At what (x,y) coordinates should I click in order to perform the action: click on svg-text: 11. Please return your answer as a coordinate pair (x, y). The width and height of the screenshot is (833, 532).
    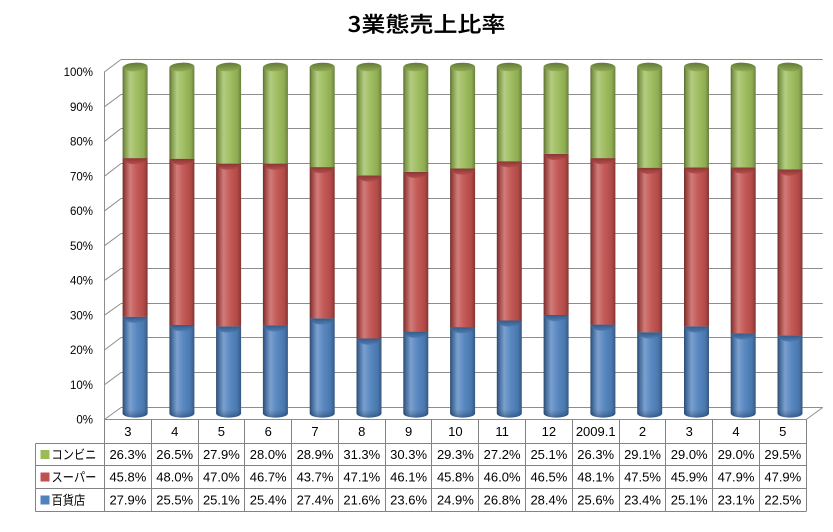
    Looking at the image, I should click on (502, 431).